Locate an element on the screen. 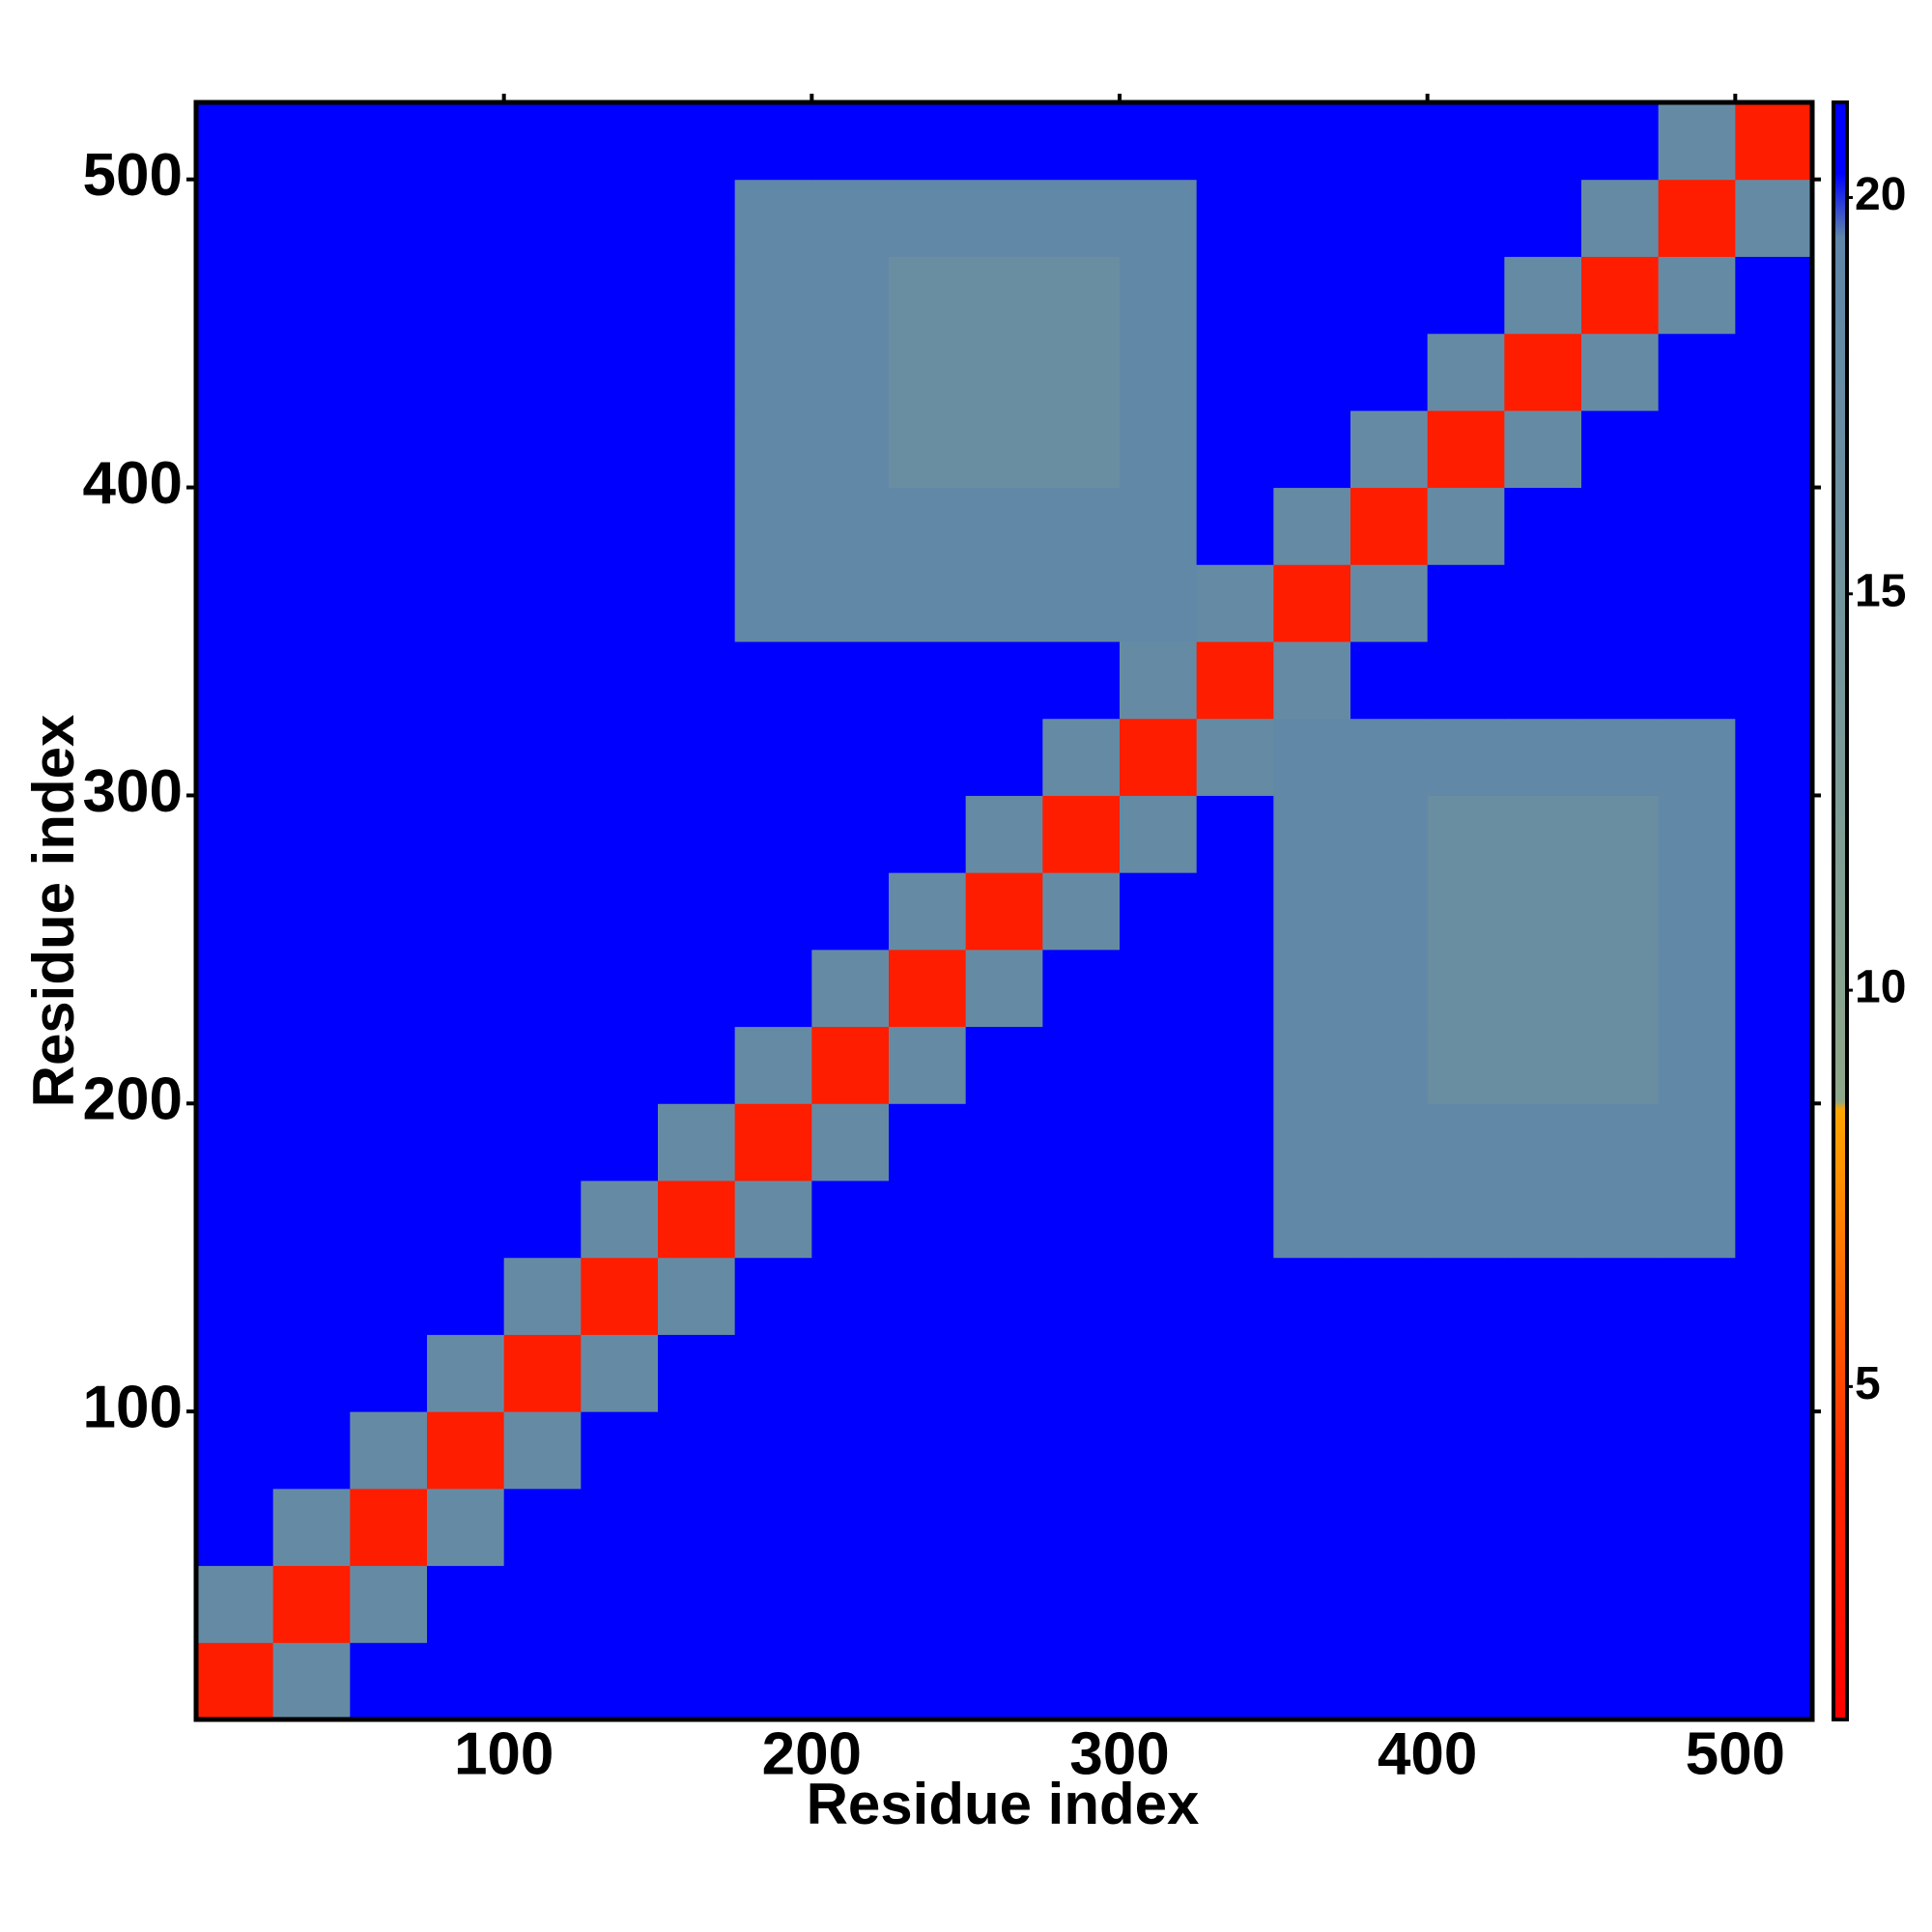 The image size is (1932, 1932). y-tick-label: 200 is located at coordinates (133, 1099).